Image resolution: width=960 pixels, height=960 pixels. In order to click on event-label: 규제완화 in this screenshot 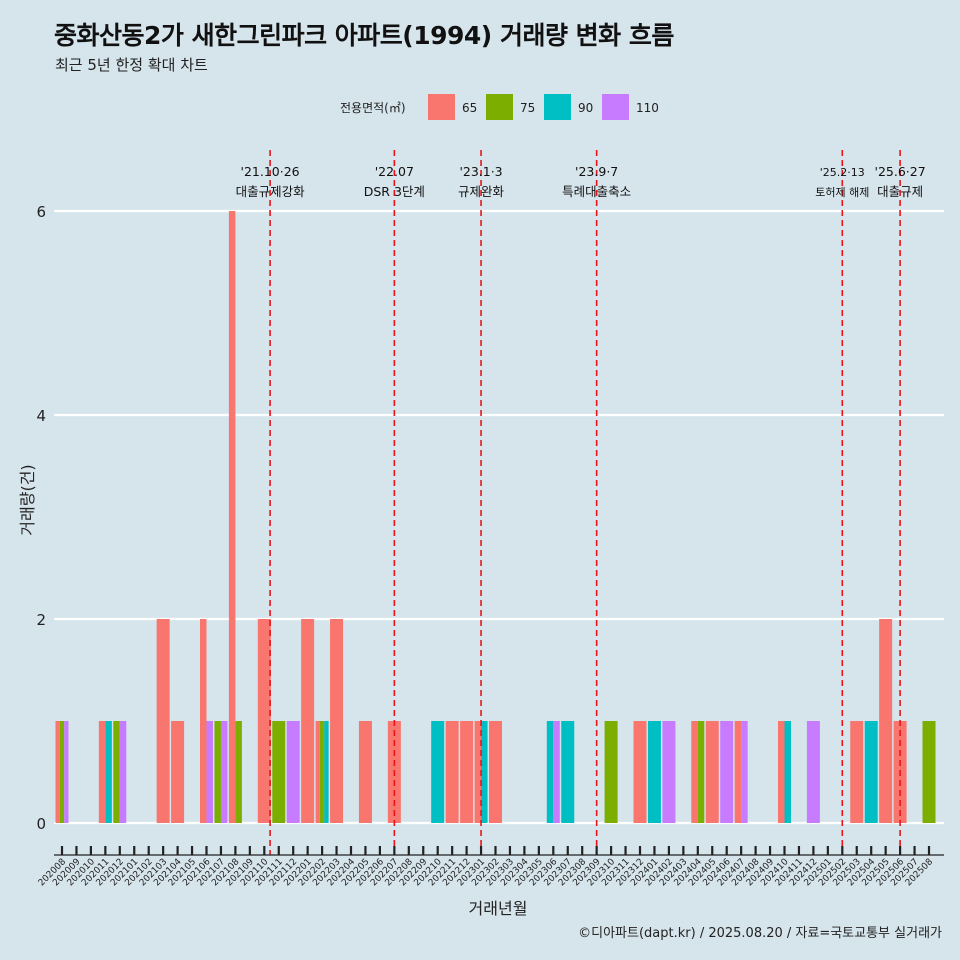, I will do `click(481, 191)`.